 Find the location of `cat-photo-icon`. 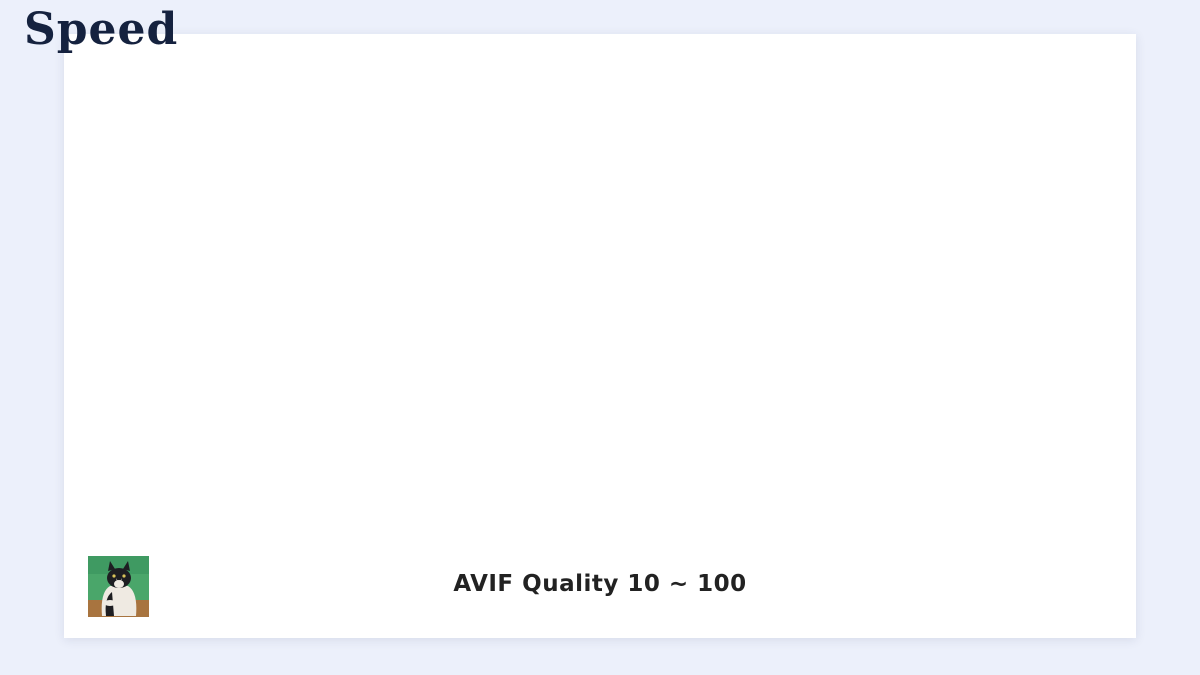

cat-photo-icon is located at coordinates (118, 586).